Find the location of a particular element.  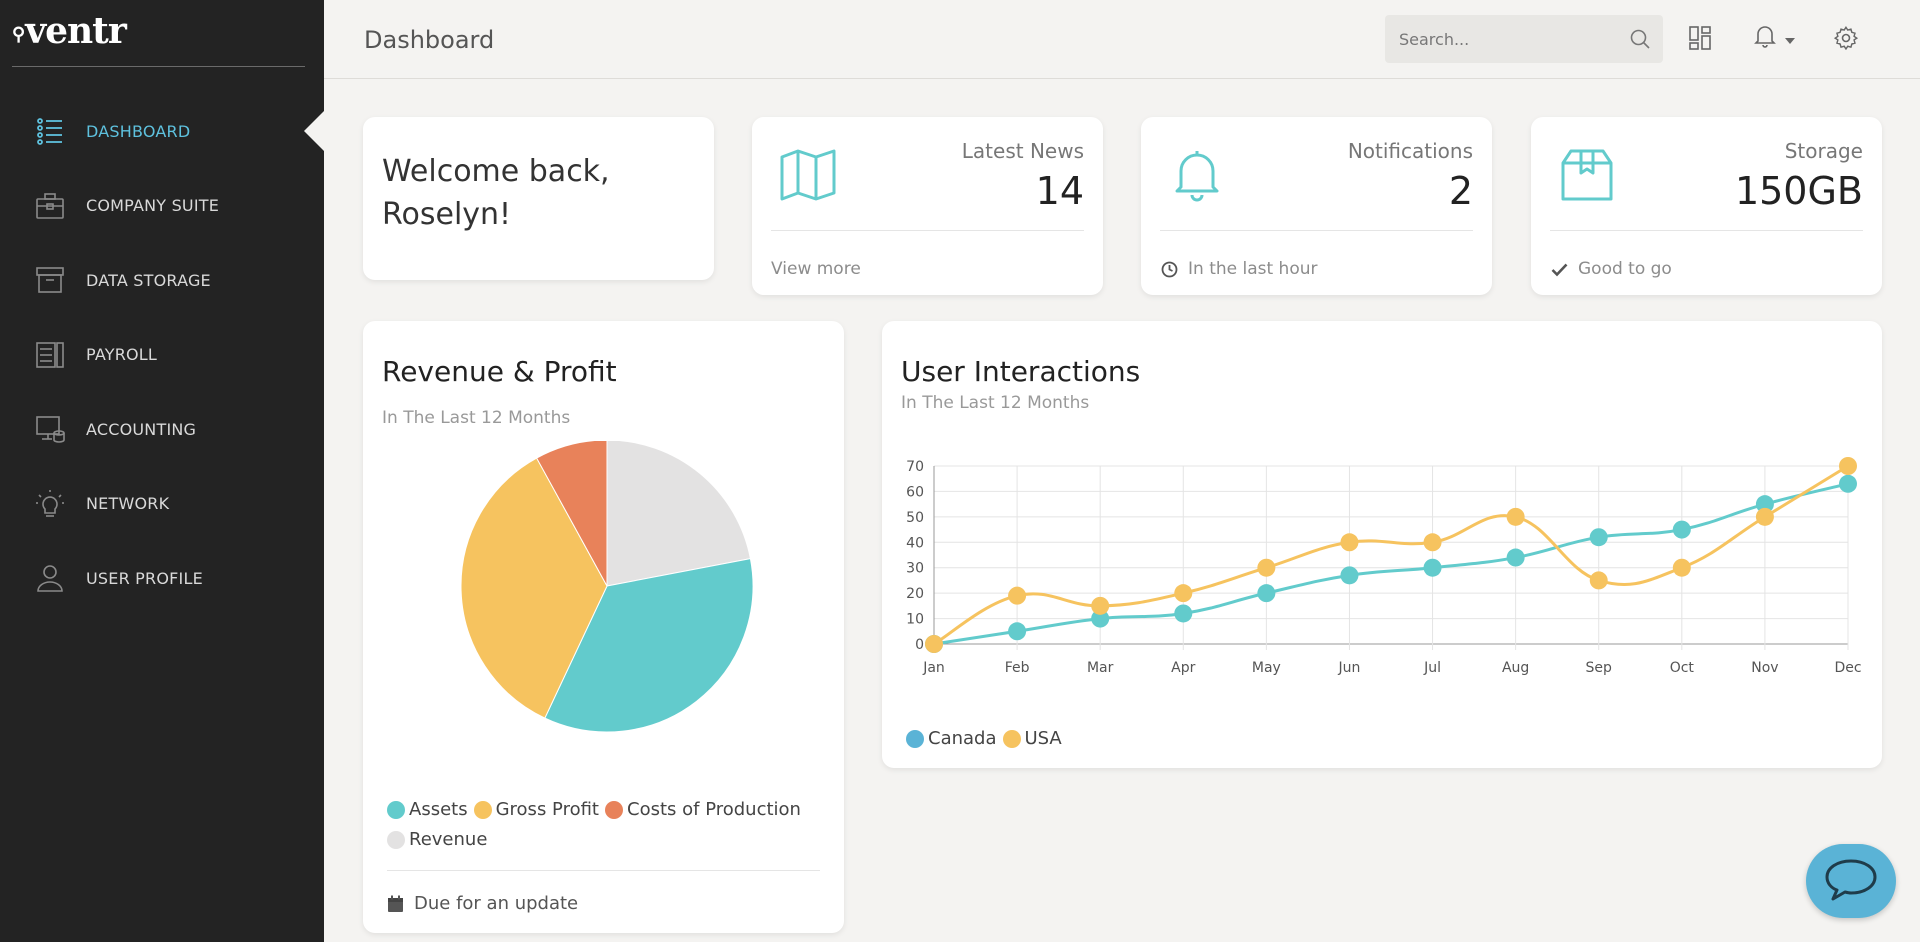

sidebar-item-accounting: ACCOUNTING is located at coordinates (162, 429).